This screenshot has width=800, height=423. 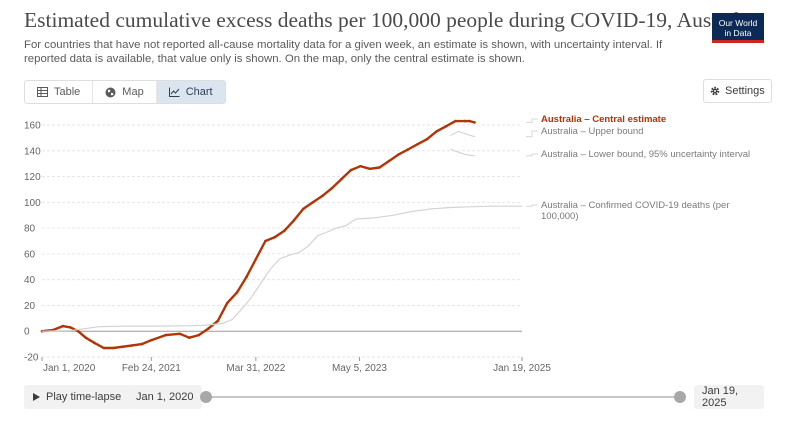 What do you see at coordinates (151, 368) in the screenshot?
I see `x-tick-label: Feb 24, 2021` at bounding box center [151, 368].